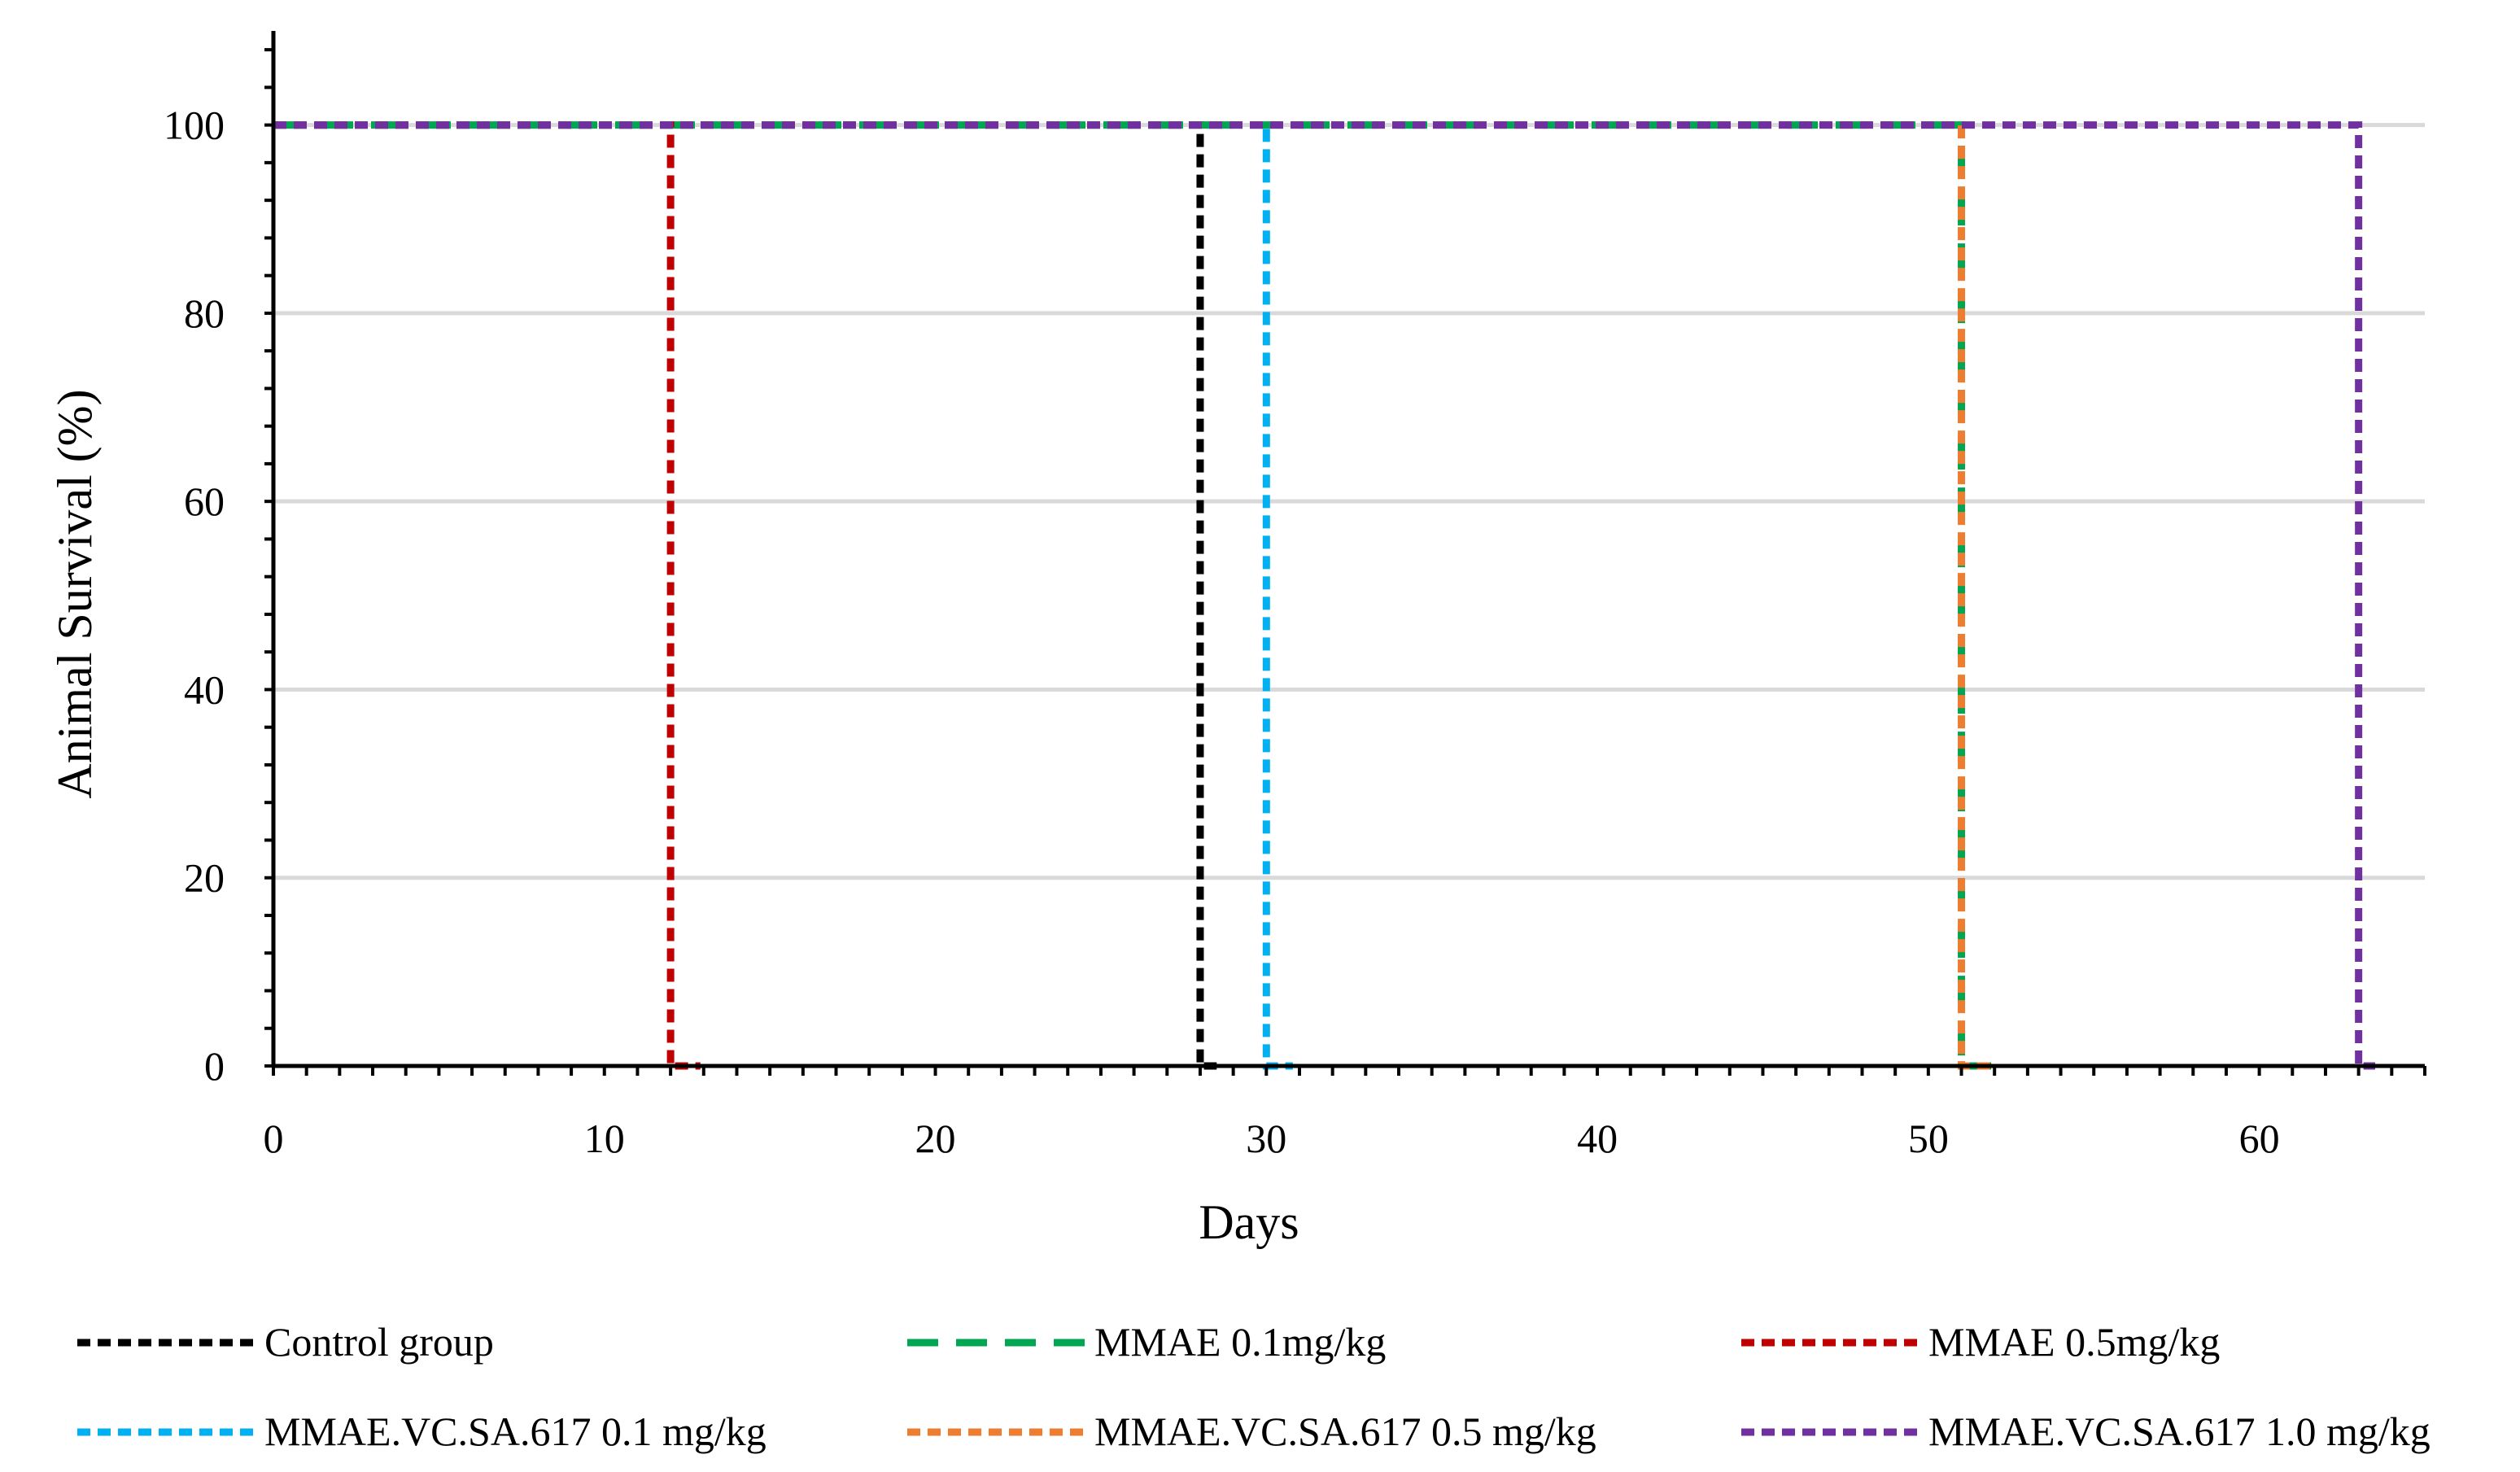 This screenshot has width=2520, height=1472. What do you see at coordinates (2179, 1431) in the screenshot?
I see `legend-label-6: MMAE.VC.SA.617 1.0 mg/kg` at bounding box center [2179, 1431].